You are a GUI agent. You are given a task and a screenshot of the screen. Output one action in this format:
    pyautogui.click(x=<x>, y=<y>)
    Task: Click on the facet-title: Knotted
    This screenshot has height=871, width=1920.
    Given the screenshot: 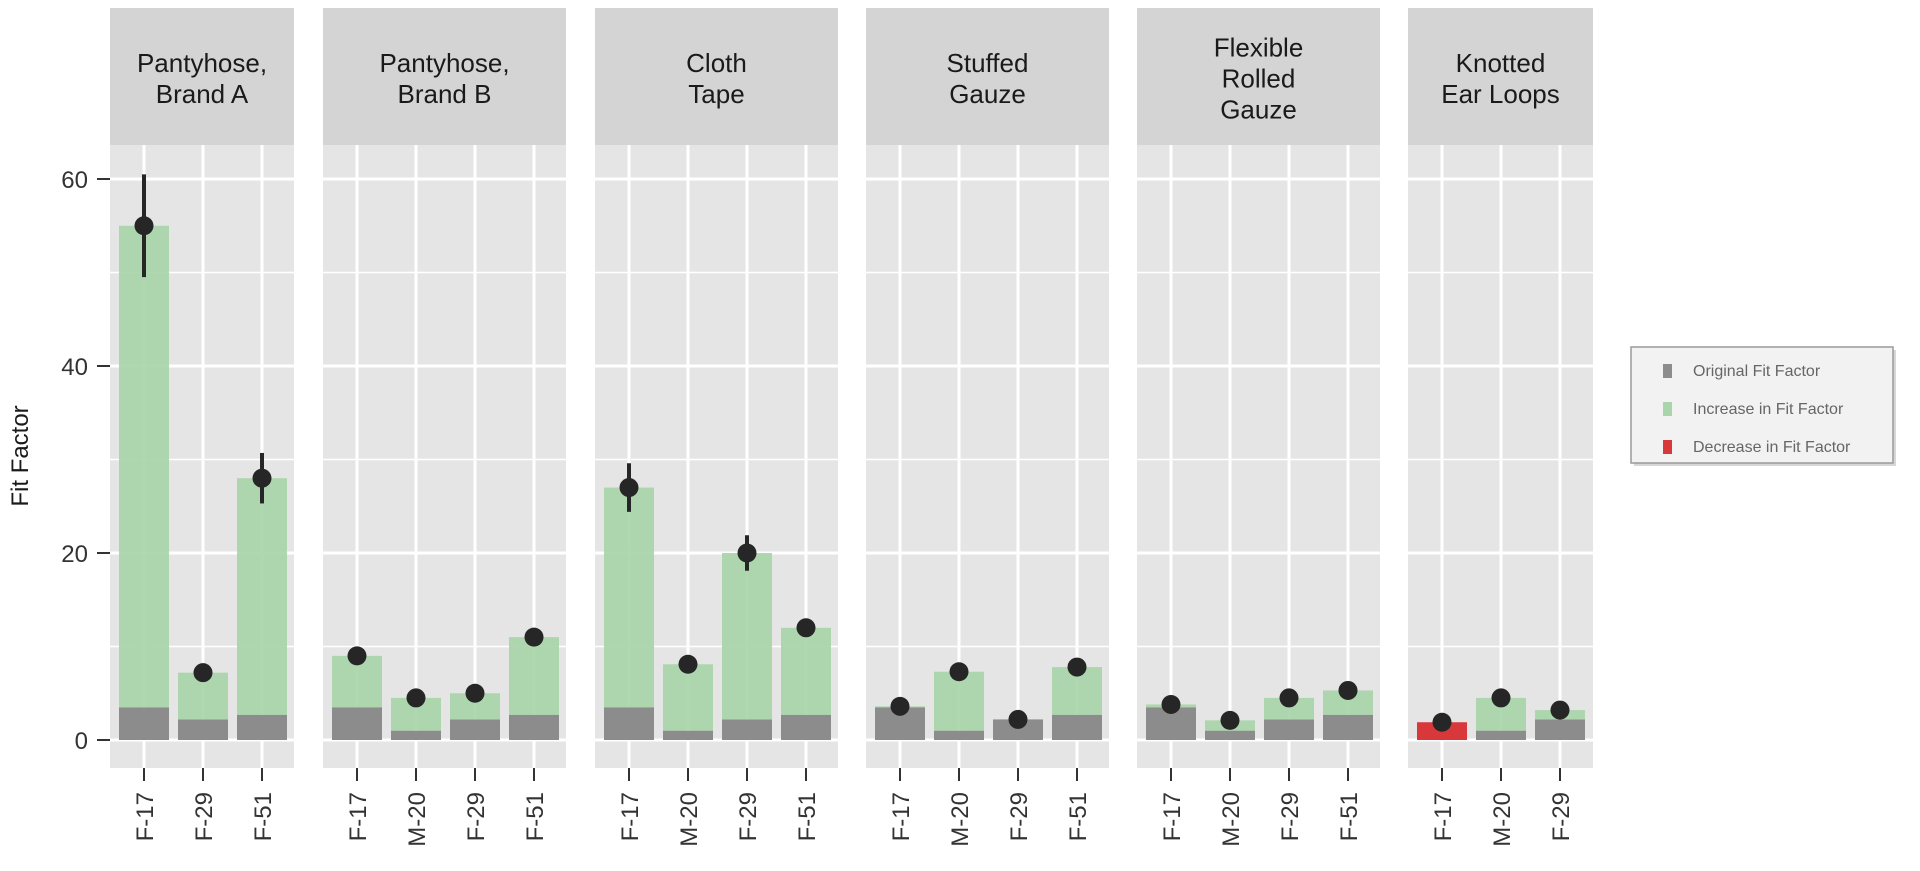 What is the action you would take?
    pyautogui.click(x=1501, y=63)
    